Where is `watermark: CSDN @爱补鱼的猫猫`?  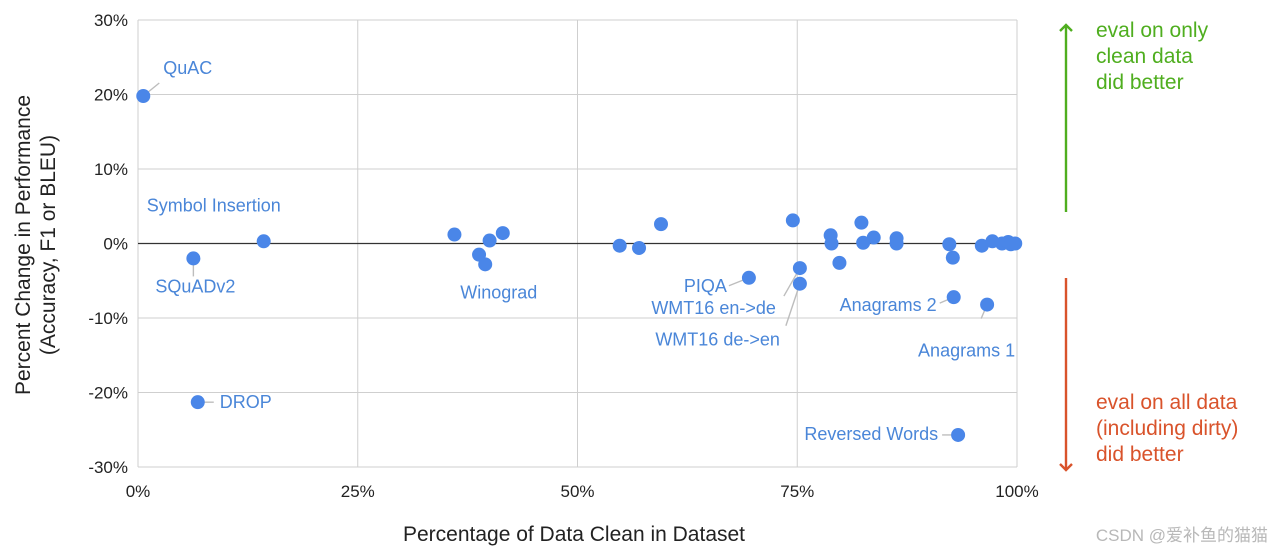
watermark: CSDN @爱补鱼的猫猫 is located at coordinates (1182, 535).